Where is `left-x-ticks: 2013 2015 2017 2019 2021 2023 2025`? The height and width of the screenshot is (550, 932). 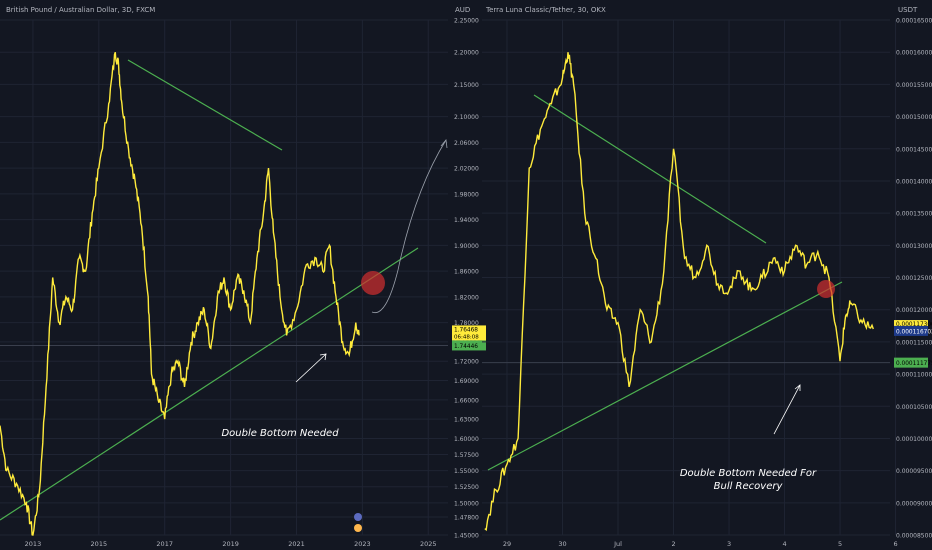
left-x-ticks: 2013 2015 2017 2019 2021 2023 2025 is located at coordinates (231, 544).